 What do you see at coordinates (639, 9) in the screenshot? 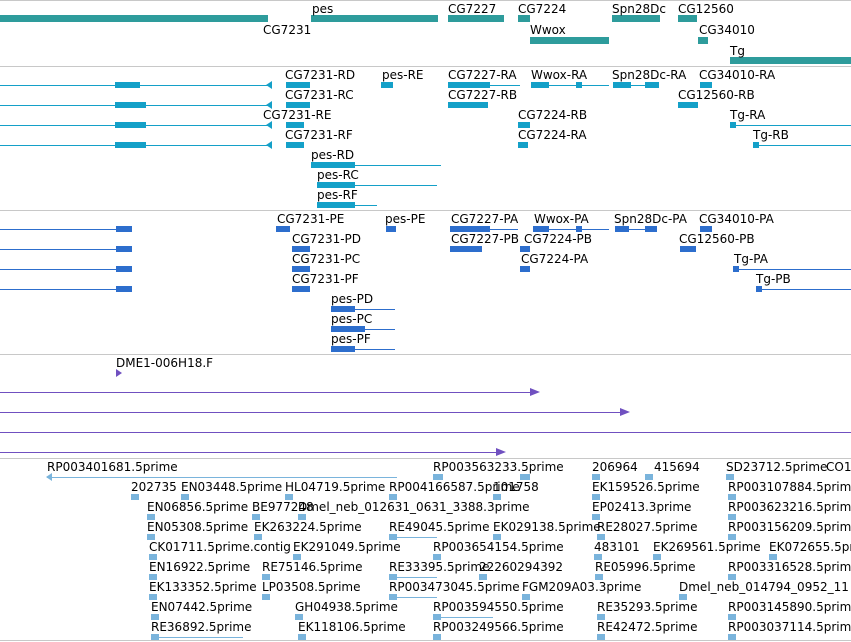
I see `gene-label: Spn28Dc` at bounding box center [639, 9].